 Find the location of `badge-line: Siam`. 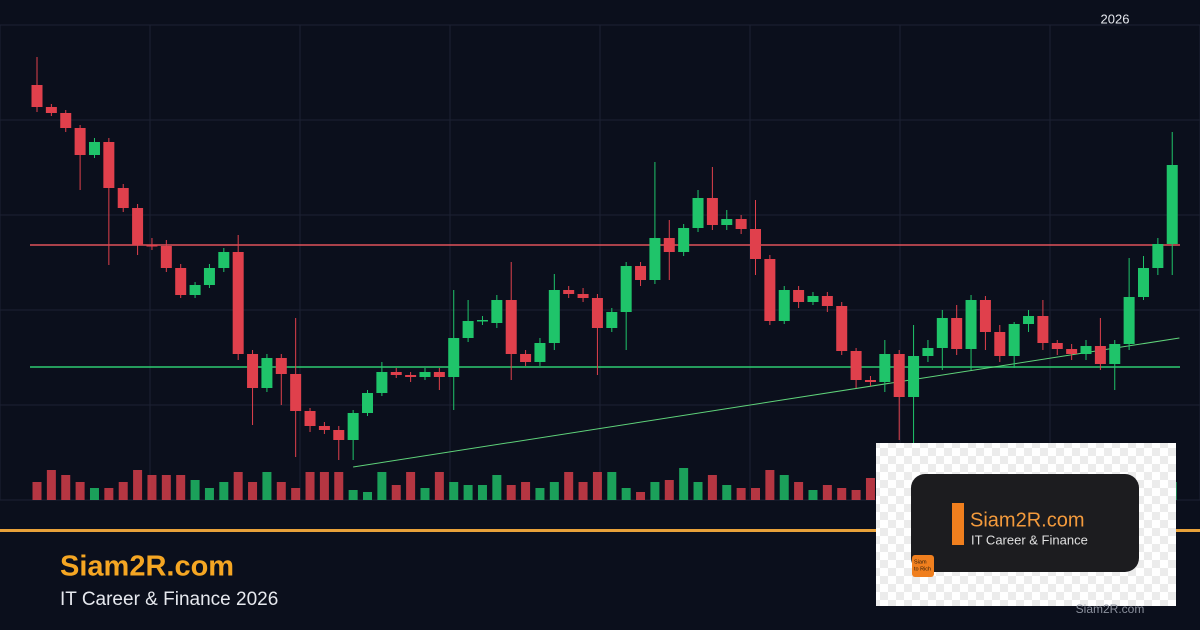

badge-line: Siam is located at coordinates (920, 562).